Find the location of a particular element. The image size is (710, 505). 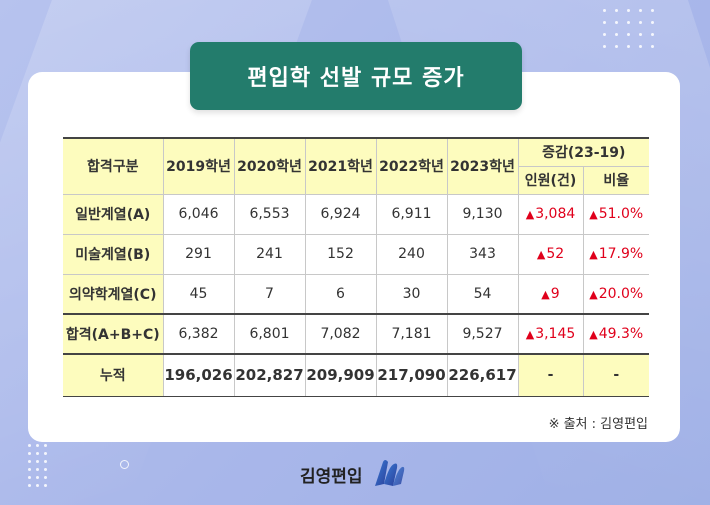

source-note: ※ 출처 : 김영편입 is located at coordinates (598, 424).